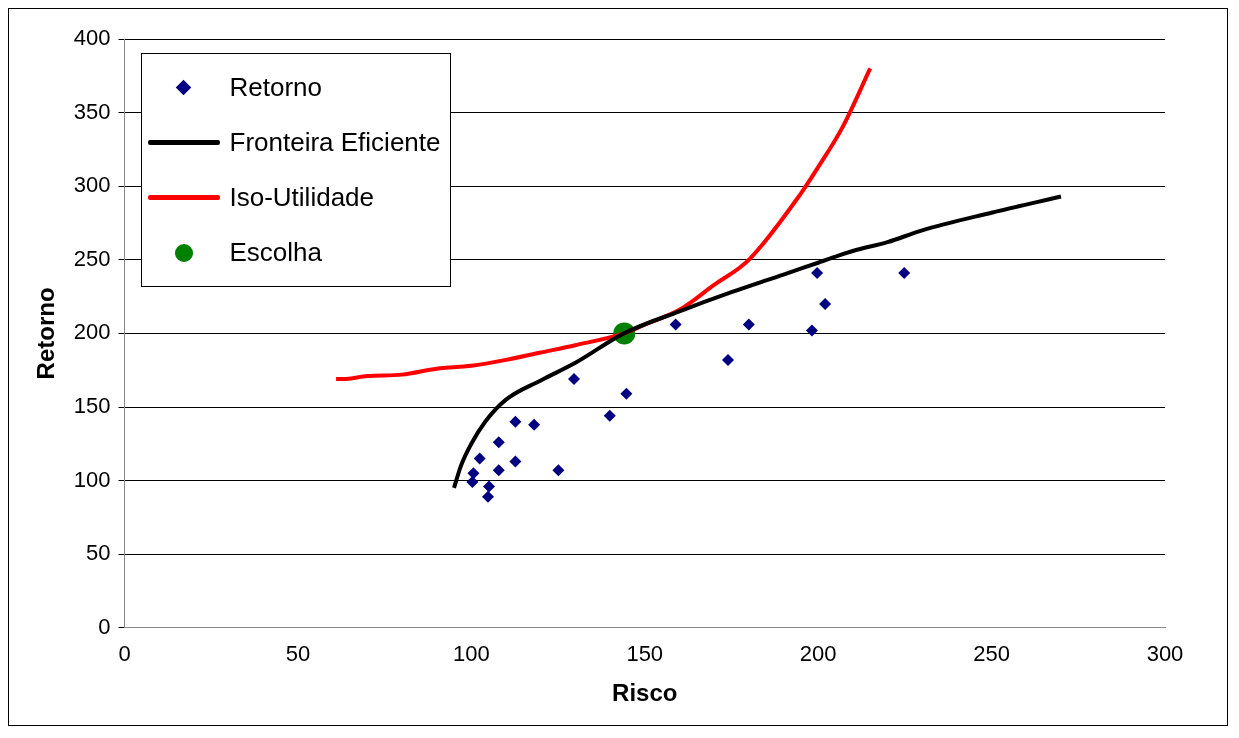  Describe the element at coordinates (92, 479) in the screenshot. I see `y-tick-label: 100` at that location.